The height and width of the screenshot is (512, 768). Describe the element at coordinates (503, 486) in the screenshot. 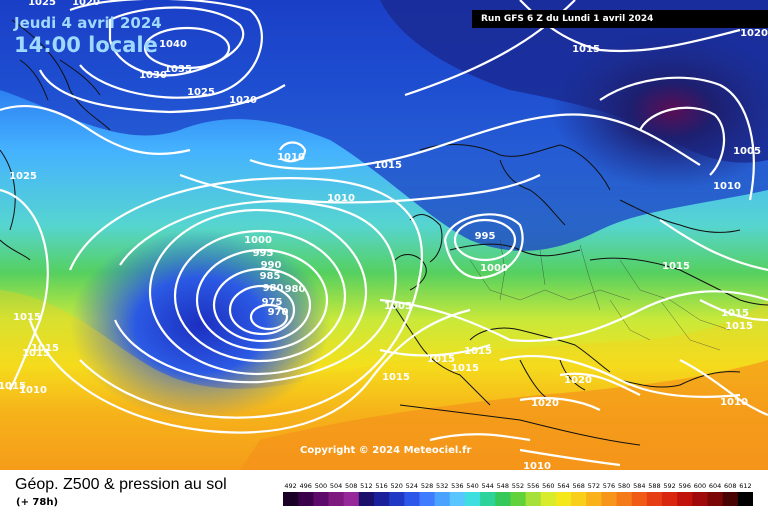

I see `scale-tick-label: 548` at that location.